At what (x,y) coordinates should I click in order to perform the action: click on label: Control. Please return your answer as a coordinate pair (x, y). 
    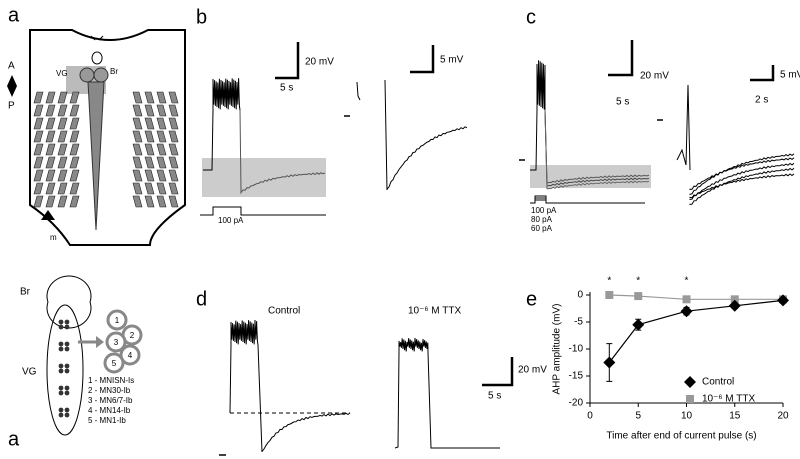
    Looking at the image, I should click on (284, 311).